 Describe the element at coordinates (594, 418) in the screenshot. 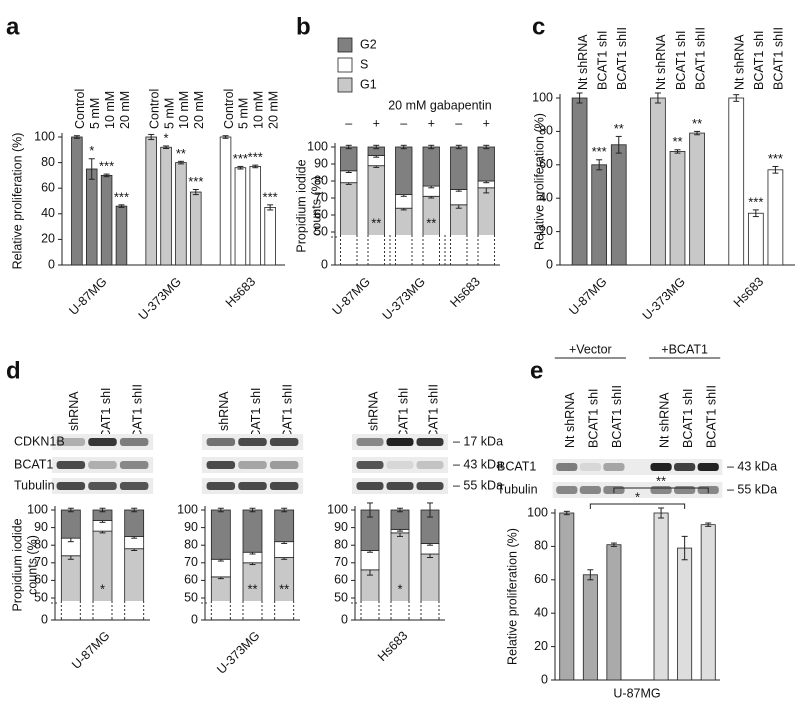

I see `lane-label: BCAT1 shI` at that location.